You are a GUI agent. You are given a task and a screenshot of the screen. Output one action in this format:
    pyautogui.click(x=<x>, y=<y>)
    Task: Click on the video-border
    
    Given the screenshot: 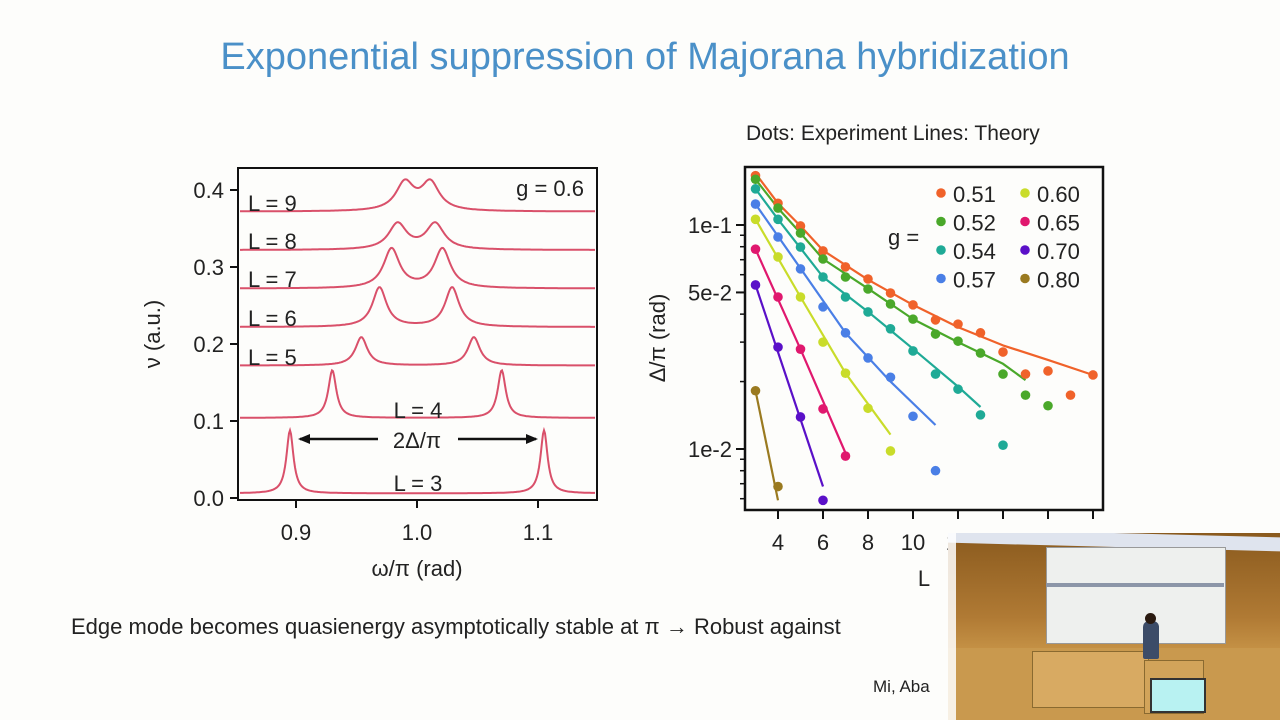 What is the action you would take?
    pyautogui.click(x=952, y=626)
    